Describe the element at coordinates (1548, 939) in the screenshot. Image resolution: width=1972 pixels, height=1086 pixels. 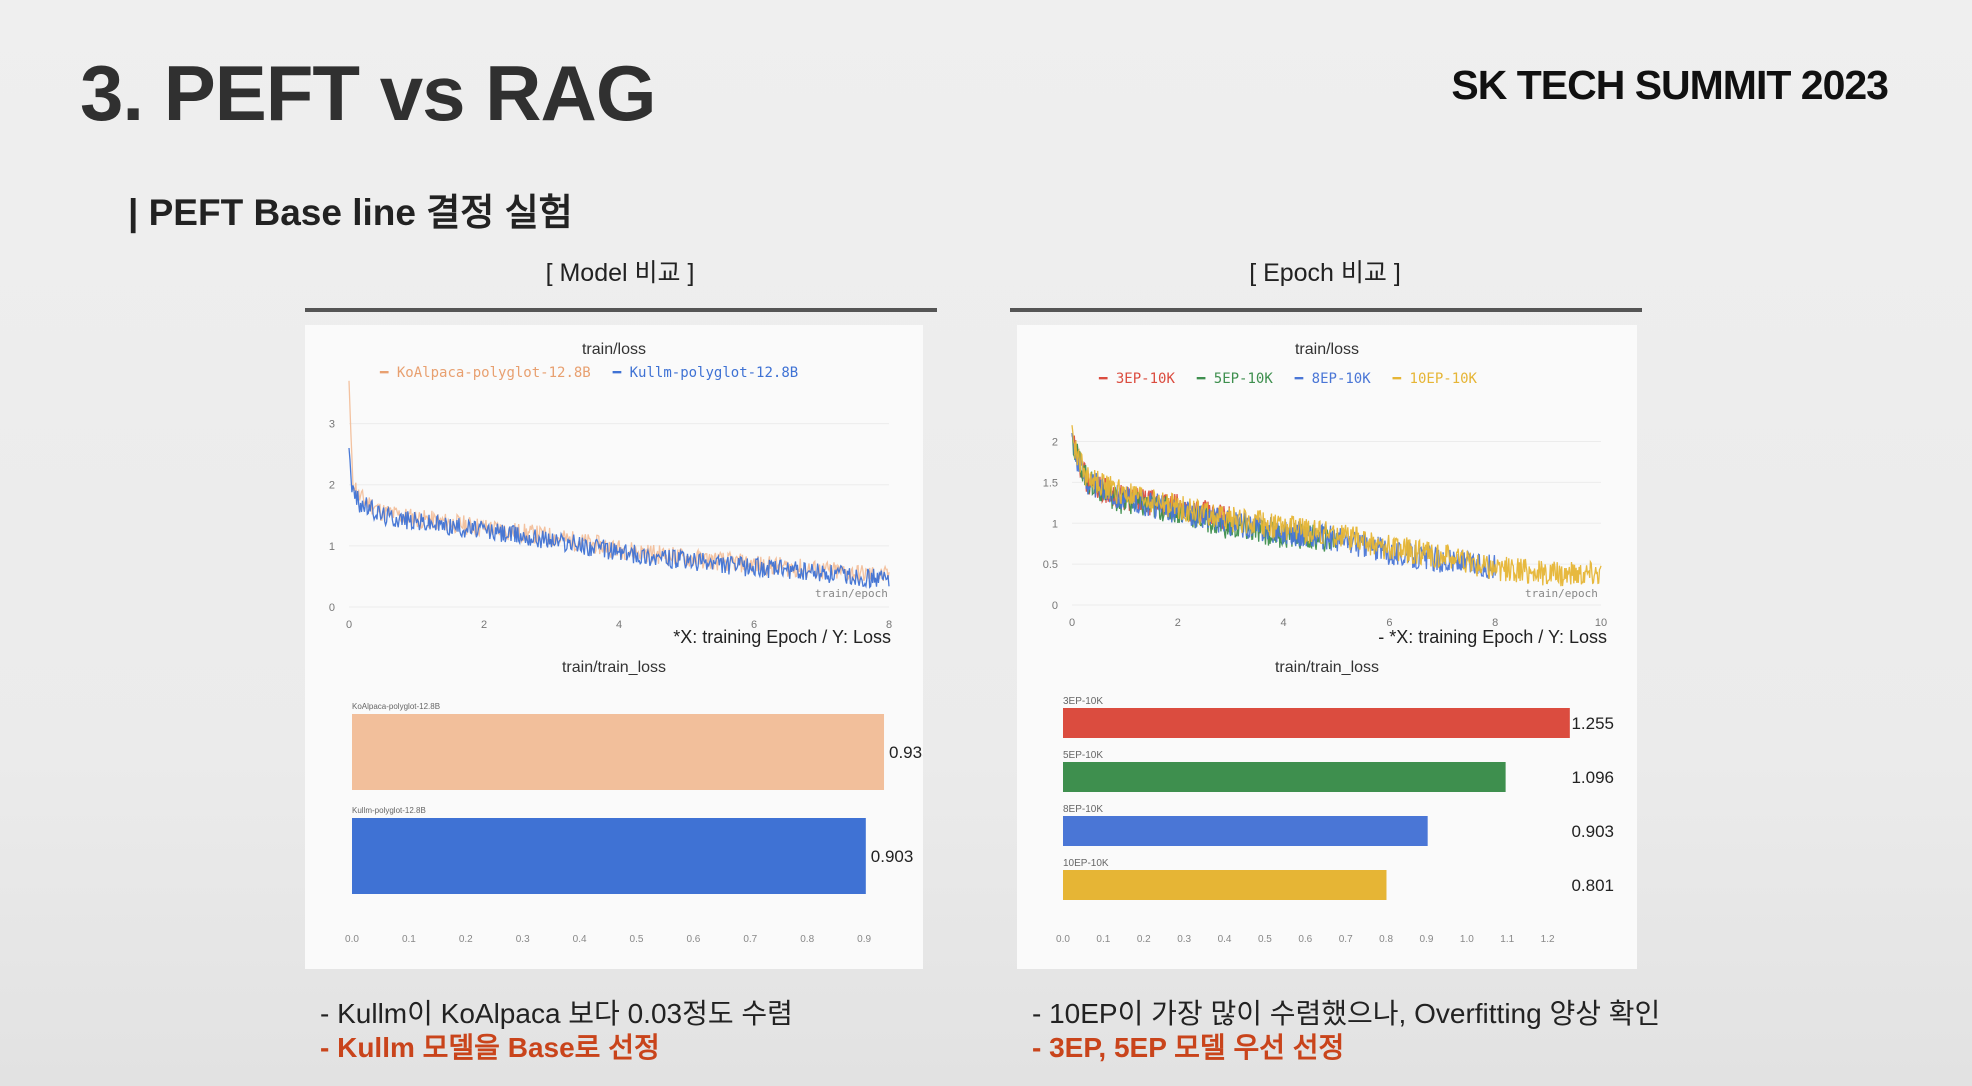
I see `bar-x-tick-label: 1.2` at that location.